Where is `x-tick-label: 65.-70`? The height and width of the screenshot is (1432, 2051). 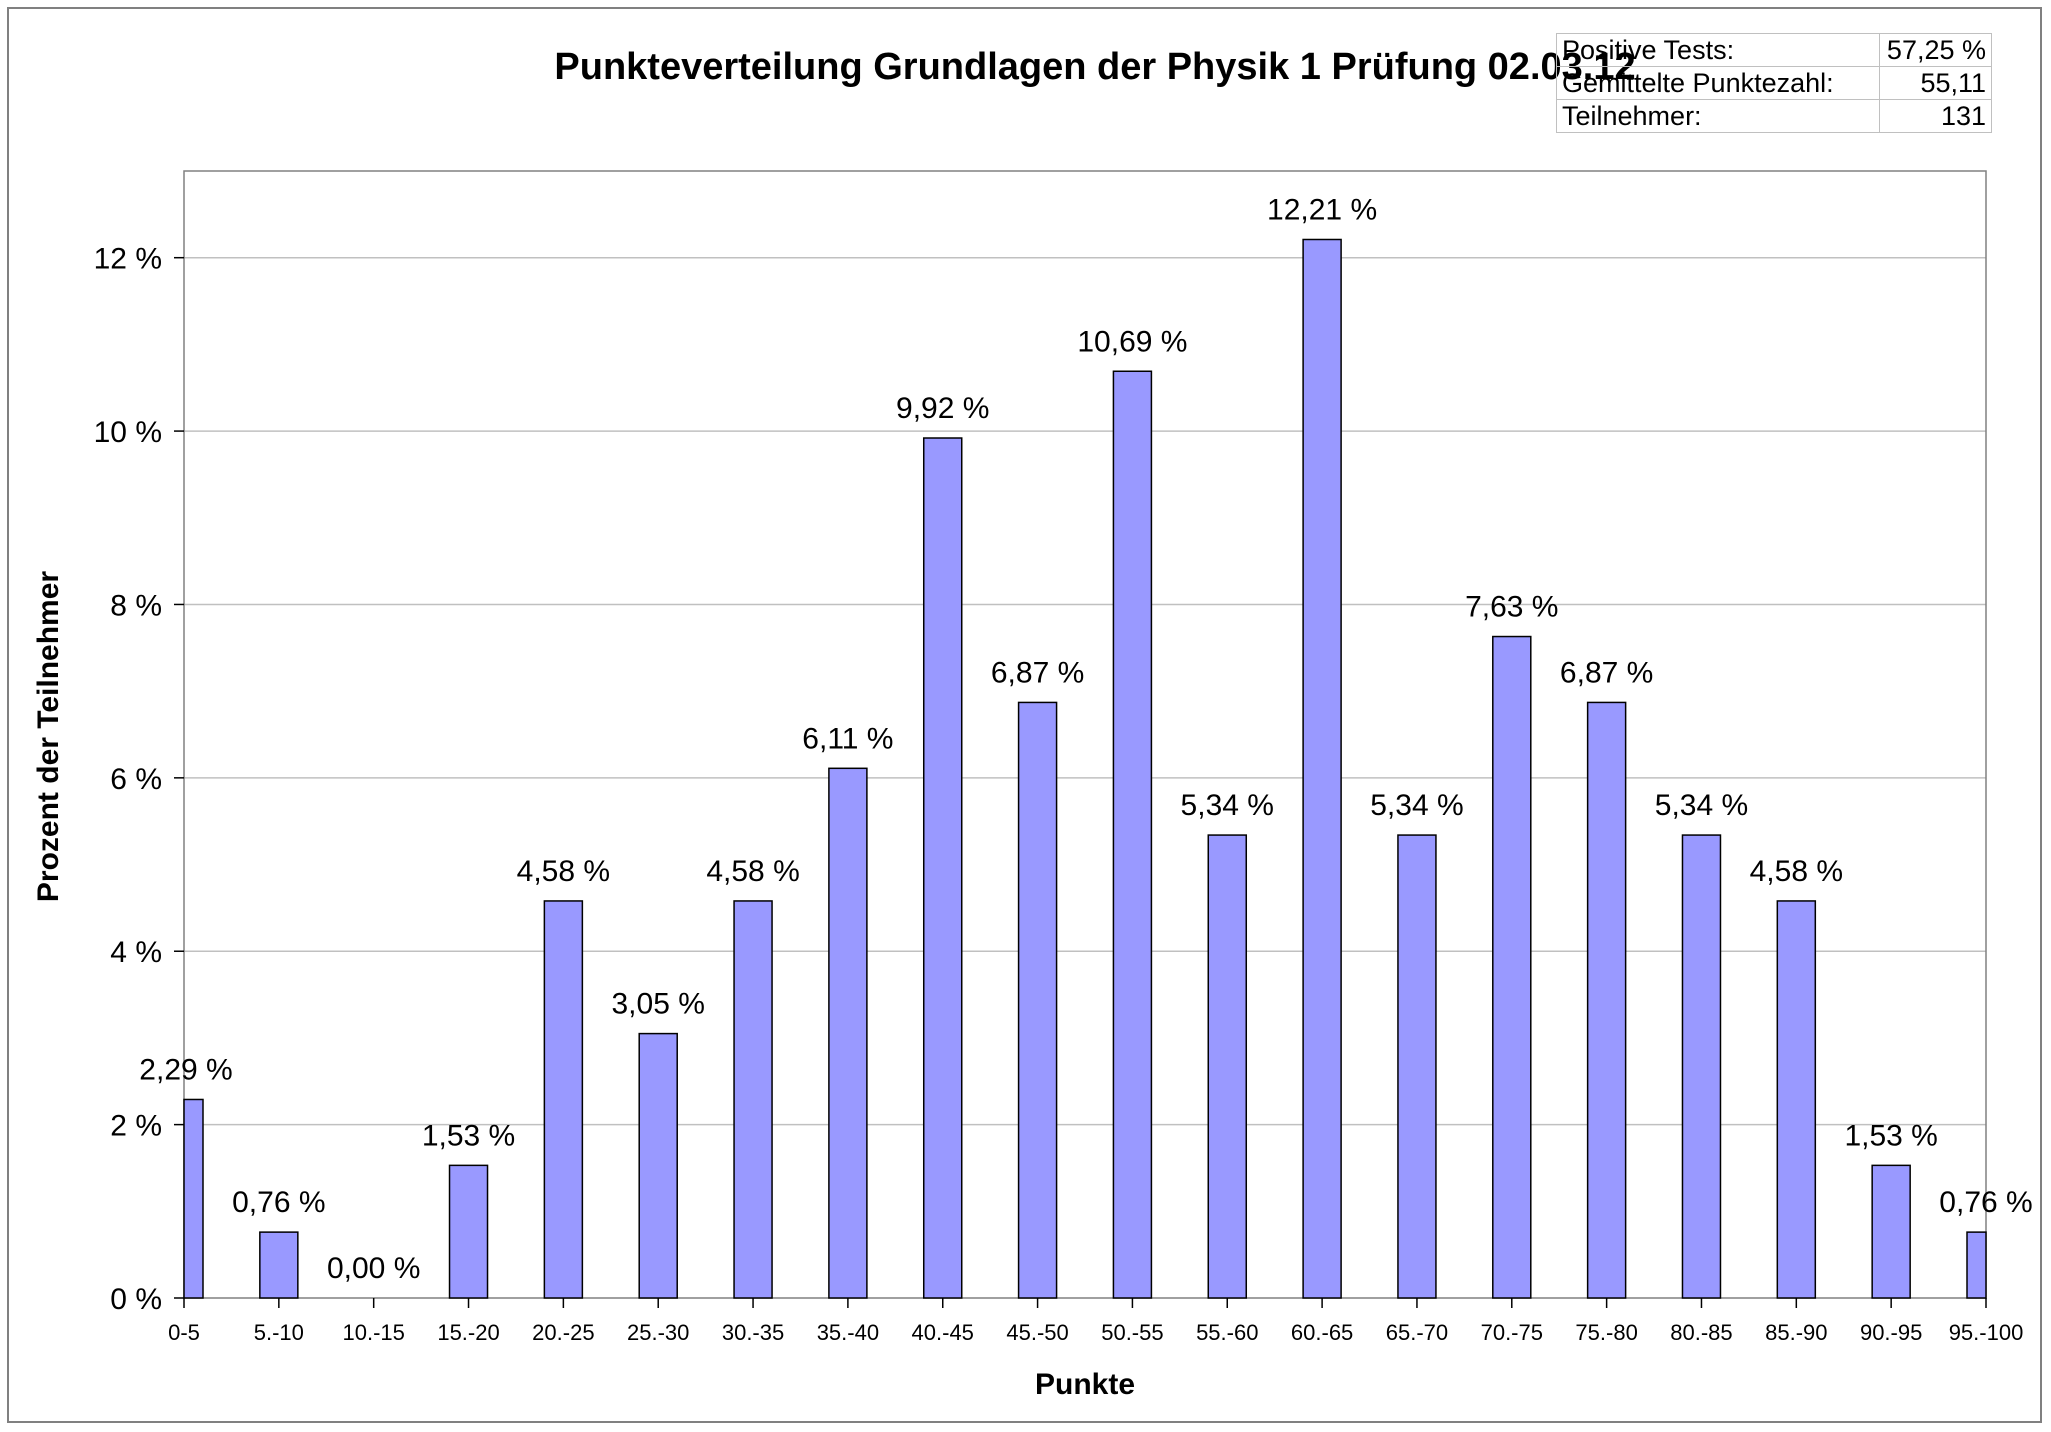
x-tick-label: 65.-70 is located at coordinates (1417, 1332).